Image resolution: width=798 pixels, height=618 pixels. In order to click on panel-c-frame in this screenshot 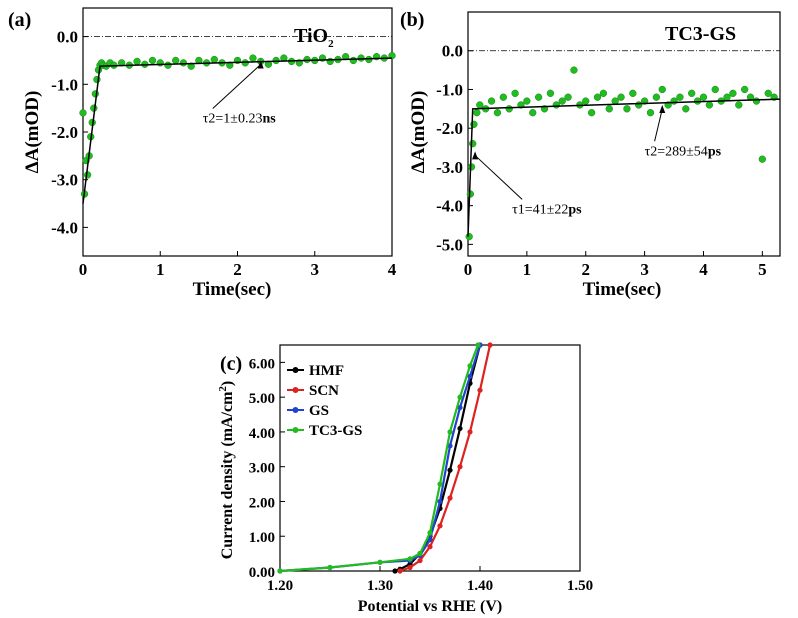, I will do `click(430, 458)`.